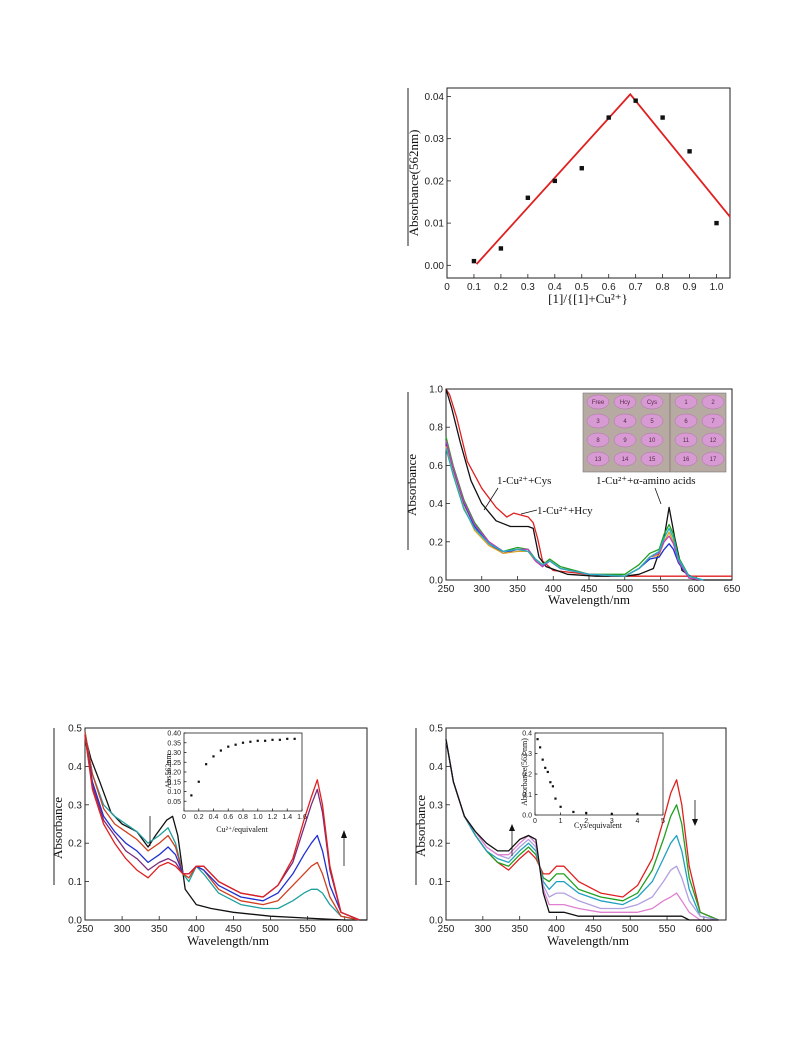 This screenshot has height=1057, width=793. What do you see at coordinates (561, 821) in the screenshot?
I see `x-tick-label: 1` at bounding box center [561, 821].